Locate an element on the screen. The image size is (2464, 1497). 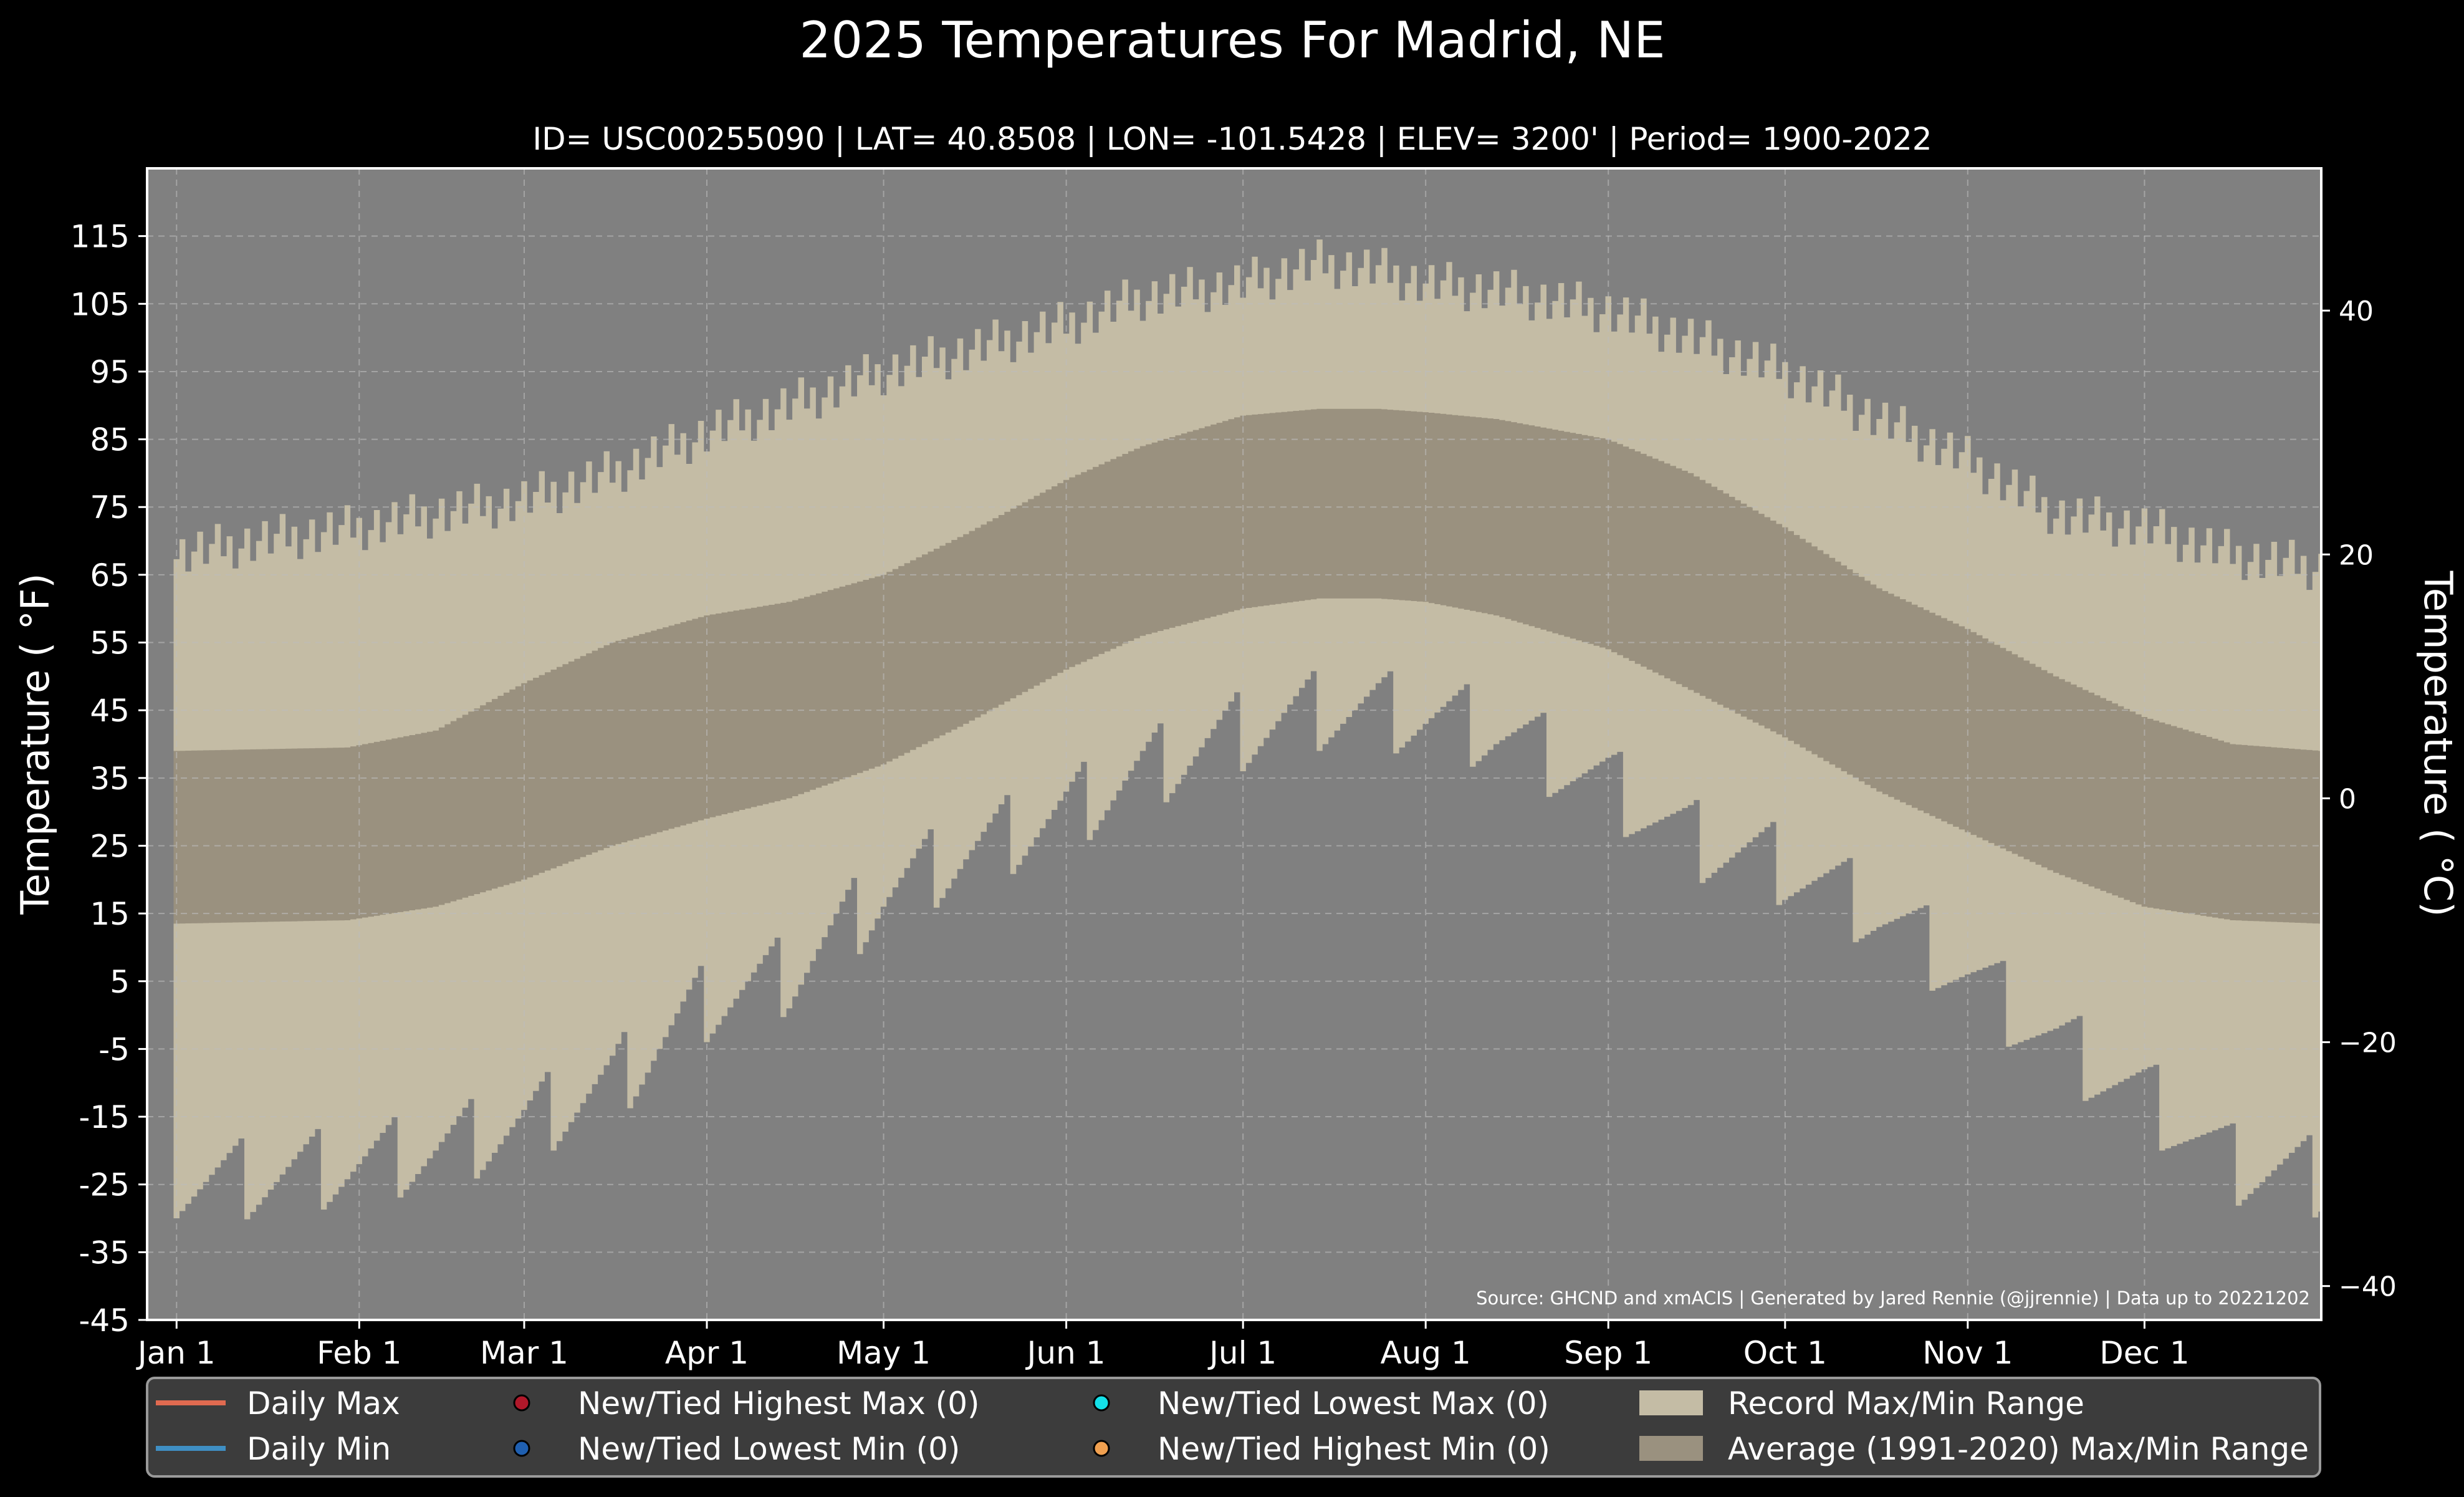
chart-title: 2025 Temperatures For Madrid, NE is located at coordinates (1232, 40).